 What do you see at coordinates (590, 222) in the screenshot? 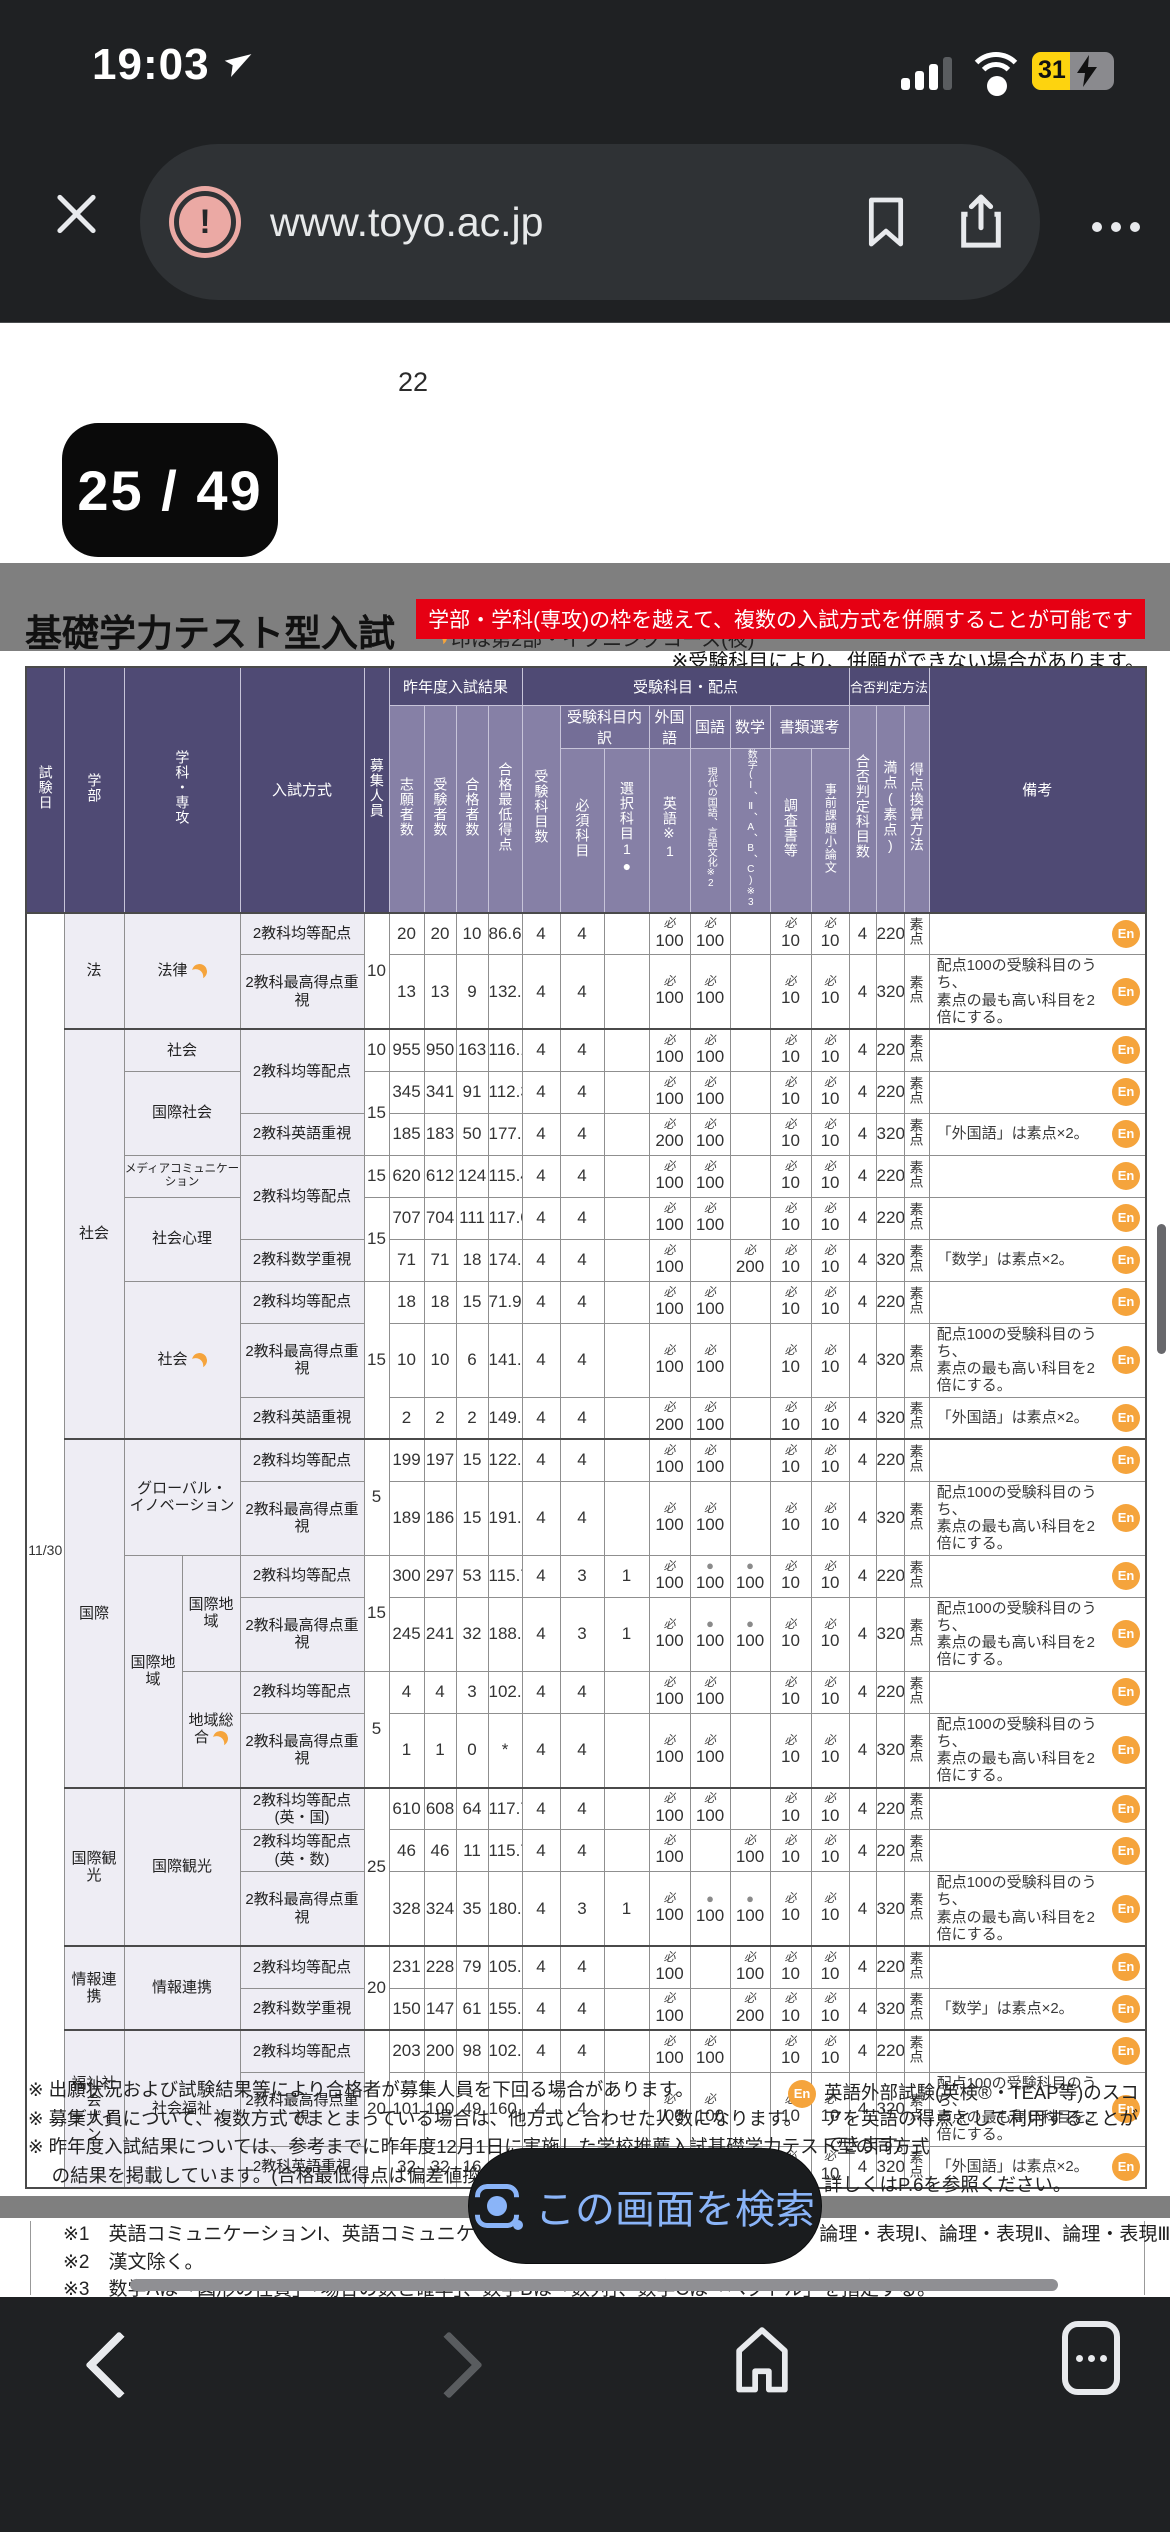
I see `url-bar: ! www.toyo.ac.jp` at bounding box center [590, 222].